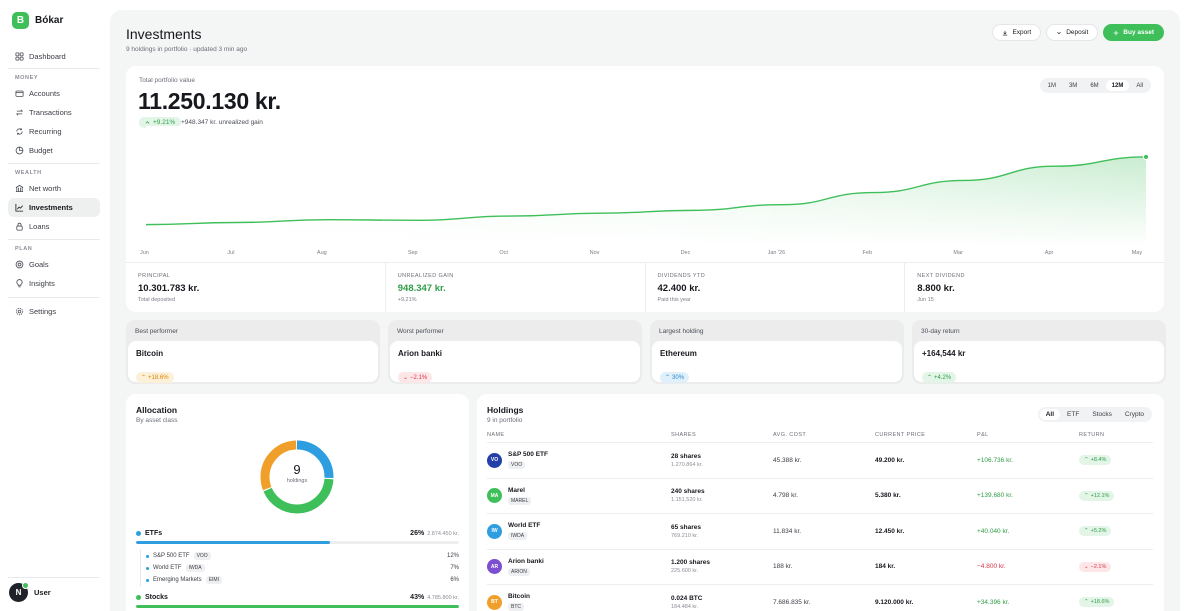  I want to click on column-header: SHARES, so click(684, 435).